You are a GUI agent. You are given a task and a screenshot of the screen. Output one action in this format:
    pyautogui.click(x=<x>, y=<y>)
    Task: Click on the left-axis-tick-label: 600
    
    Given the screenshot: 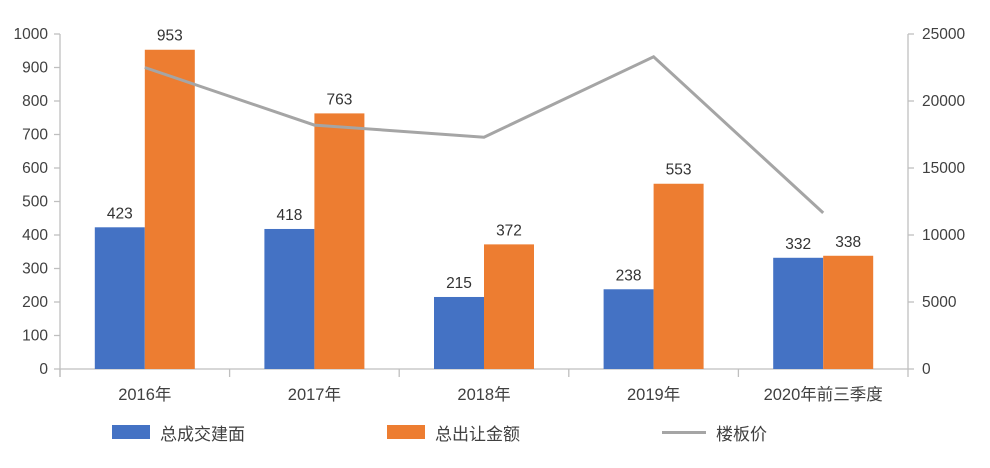 What is the action you would take?
    pyautogui.click(x=35, y=168)
    